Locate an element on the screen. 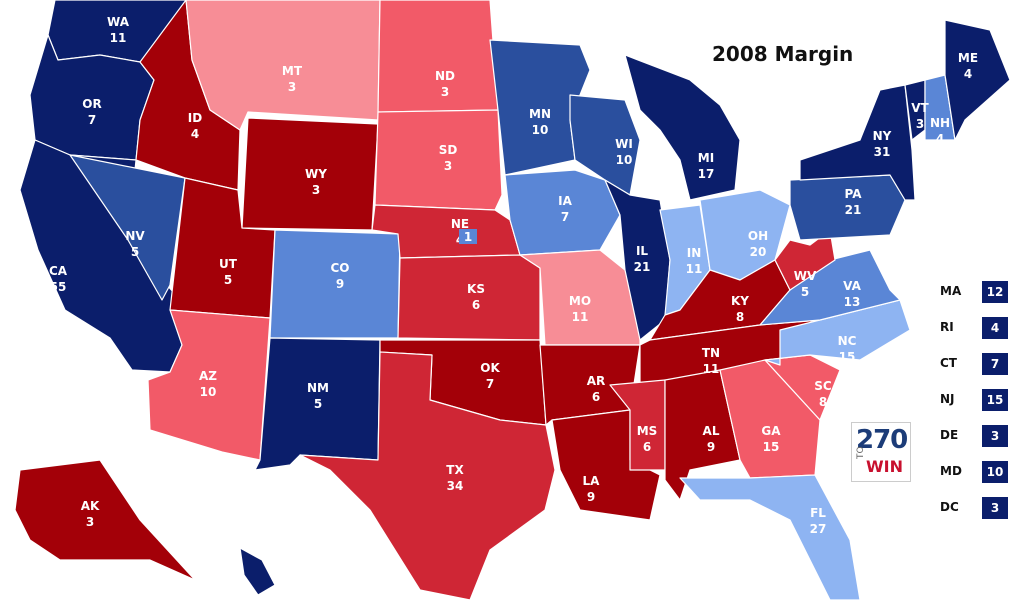 The width and height of the screenshot is (1024, 600). state-label-mt: MT is located at coordinates (292, 71).